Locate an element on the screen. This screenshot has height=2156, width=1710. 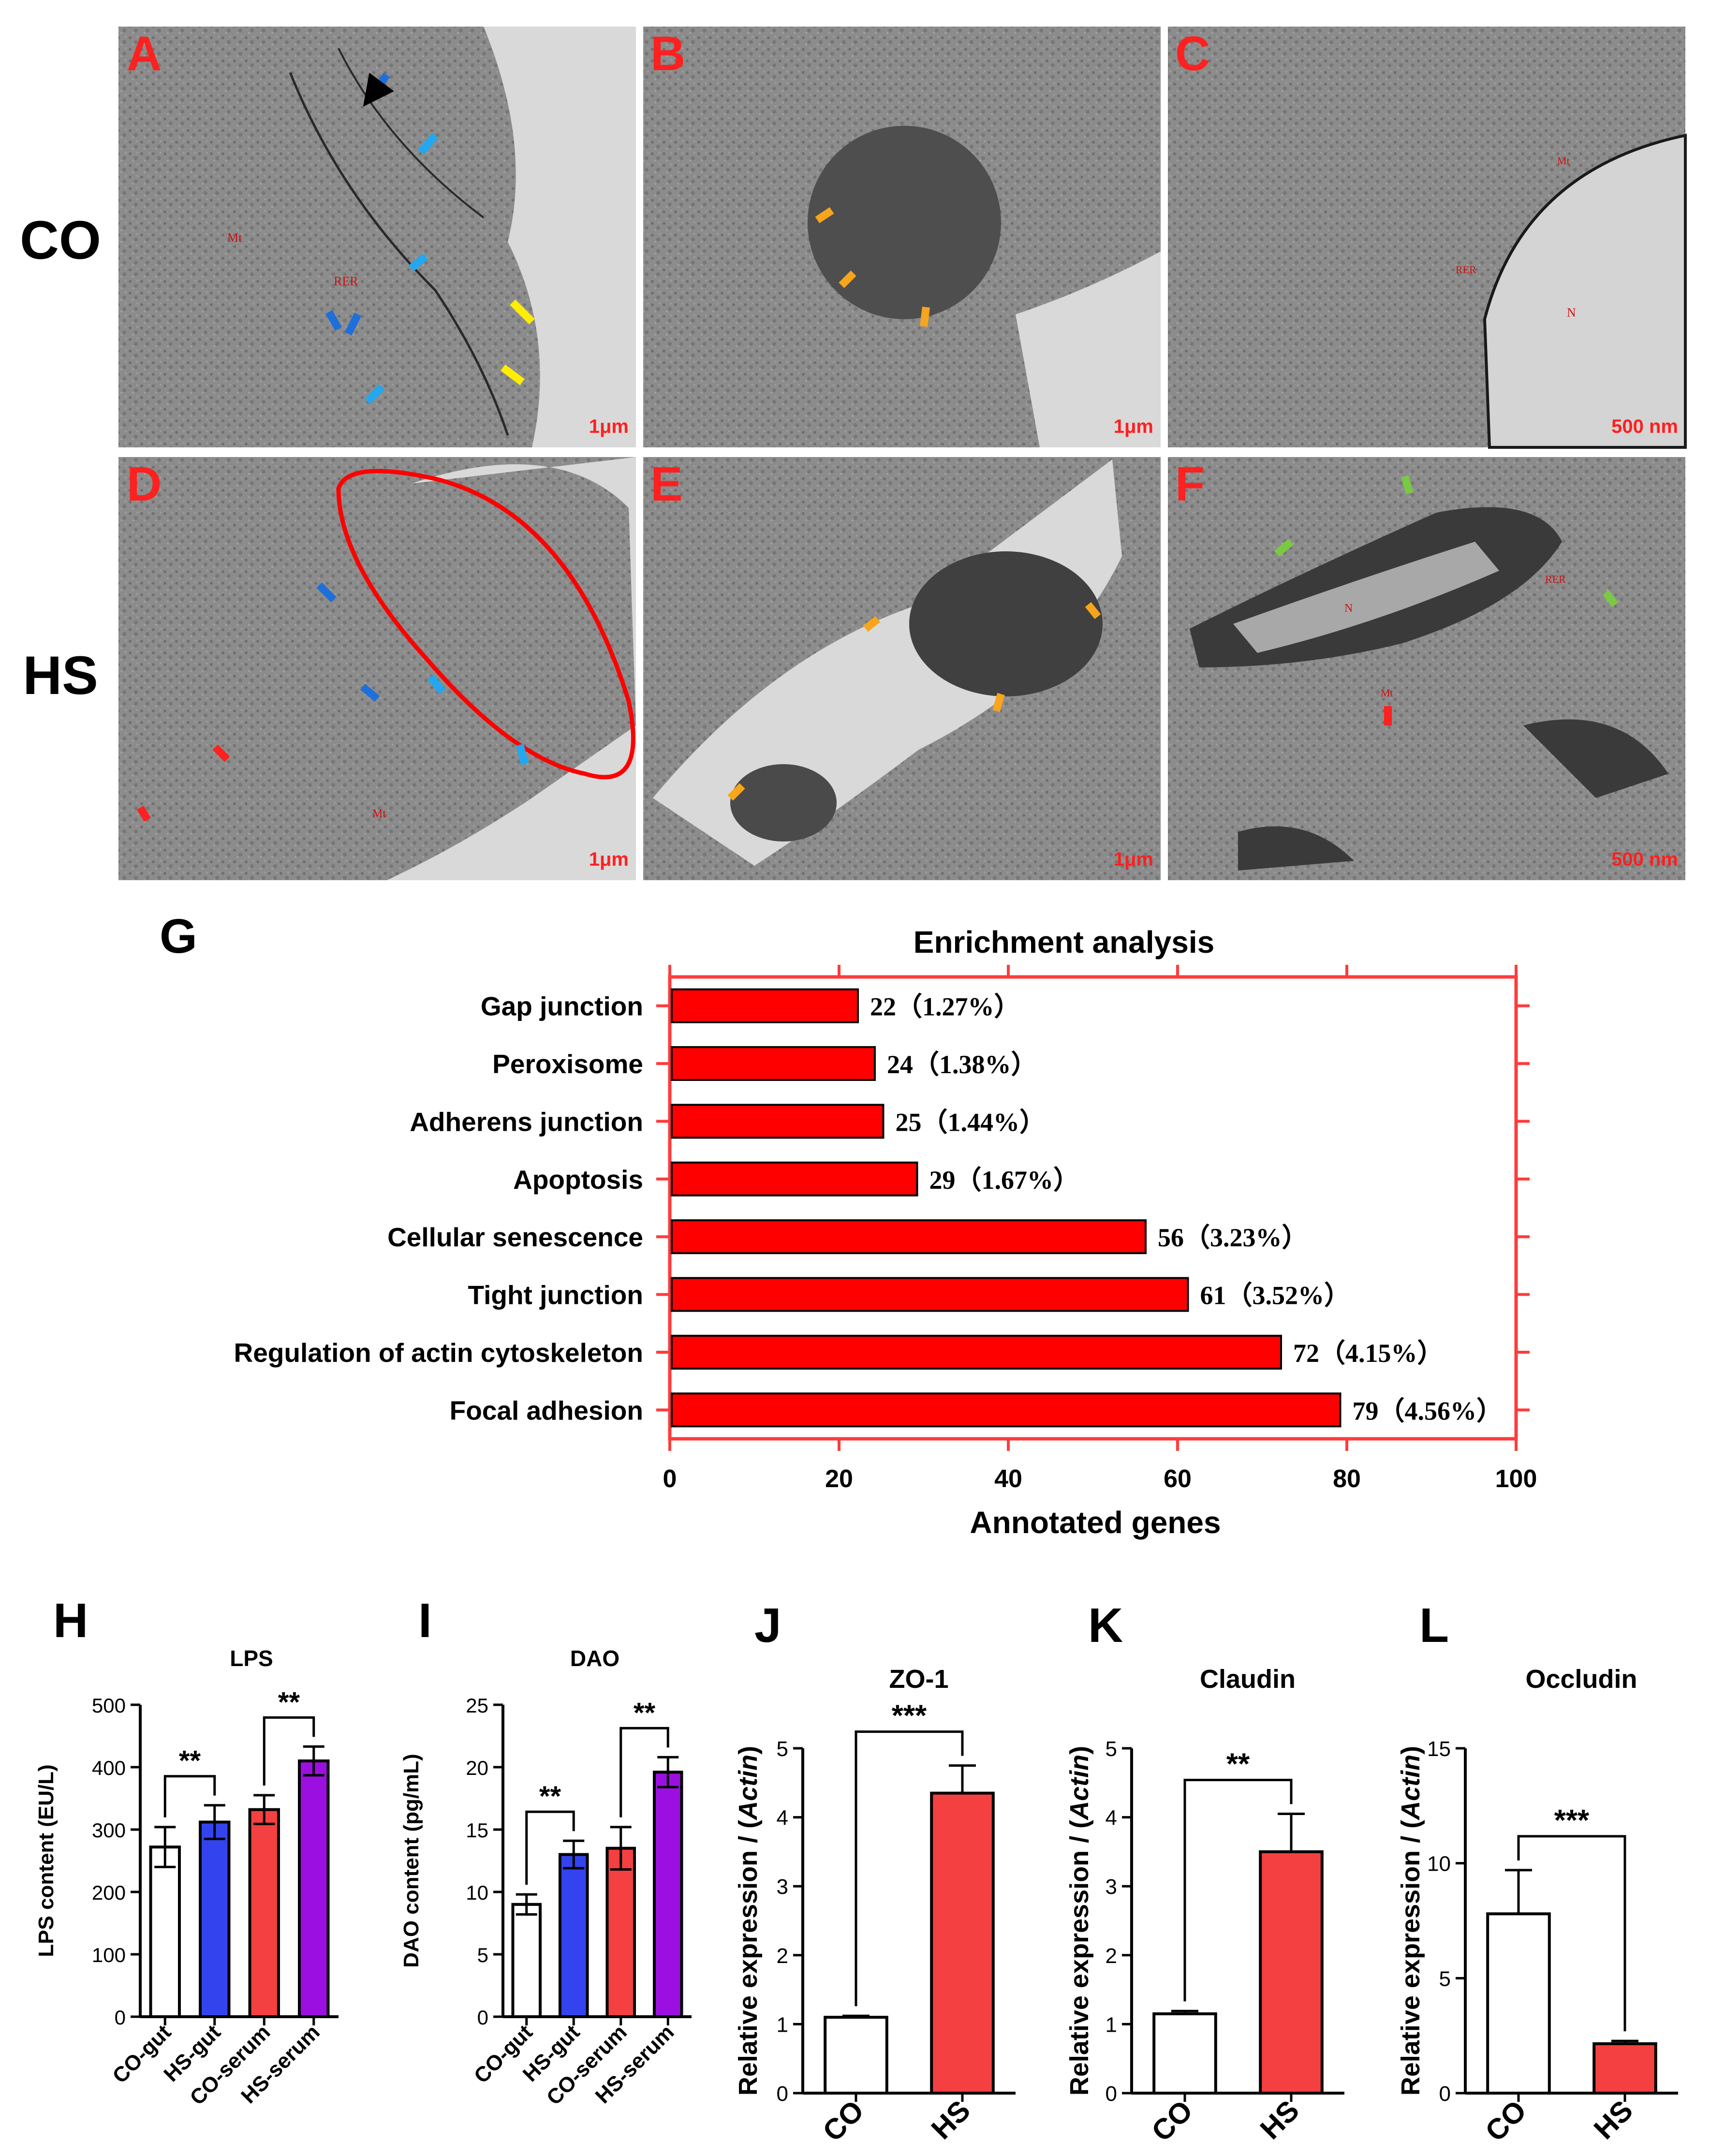
chart-l-ytick-label: 0 is located at coordinates (1445, 2094).